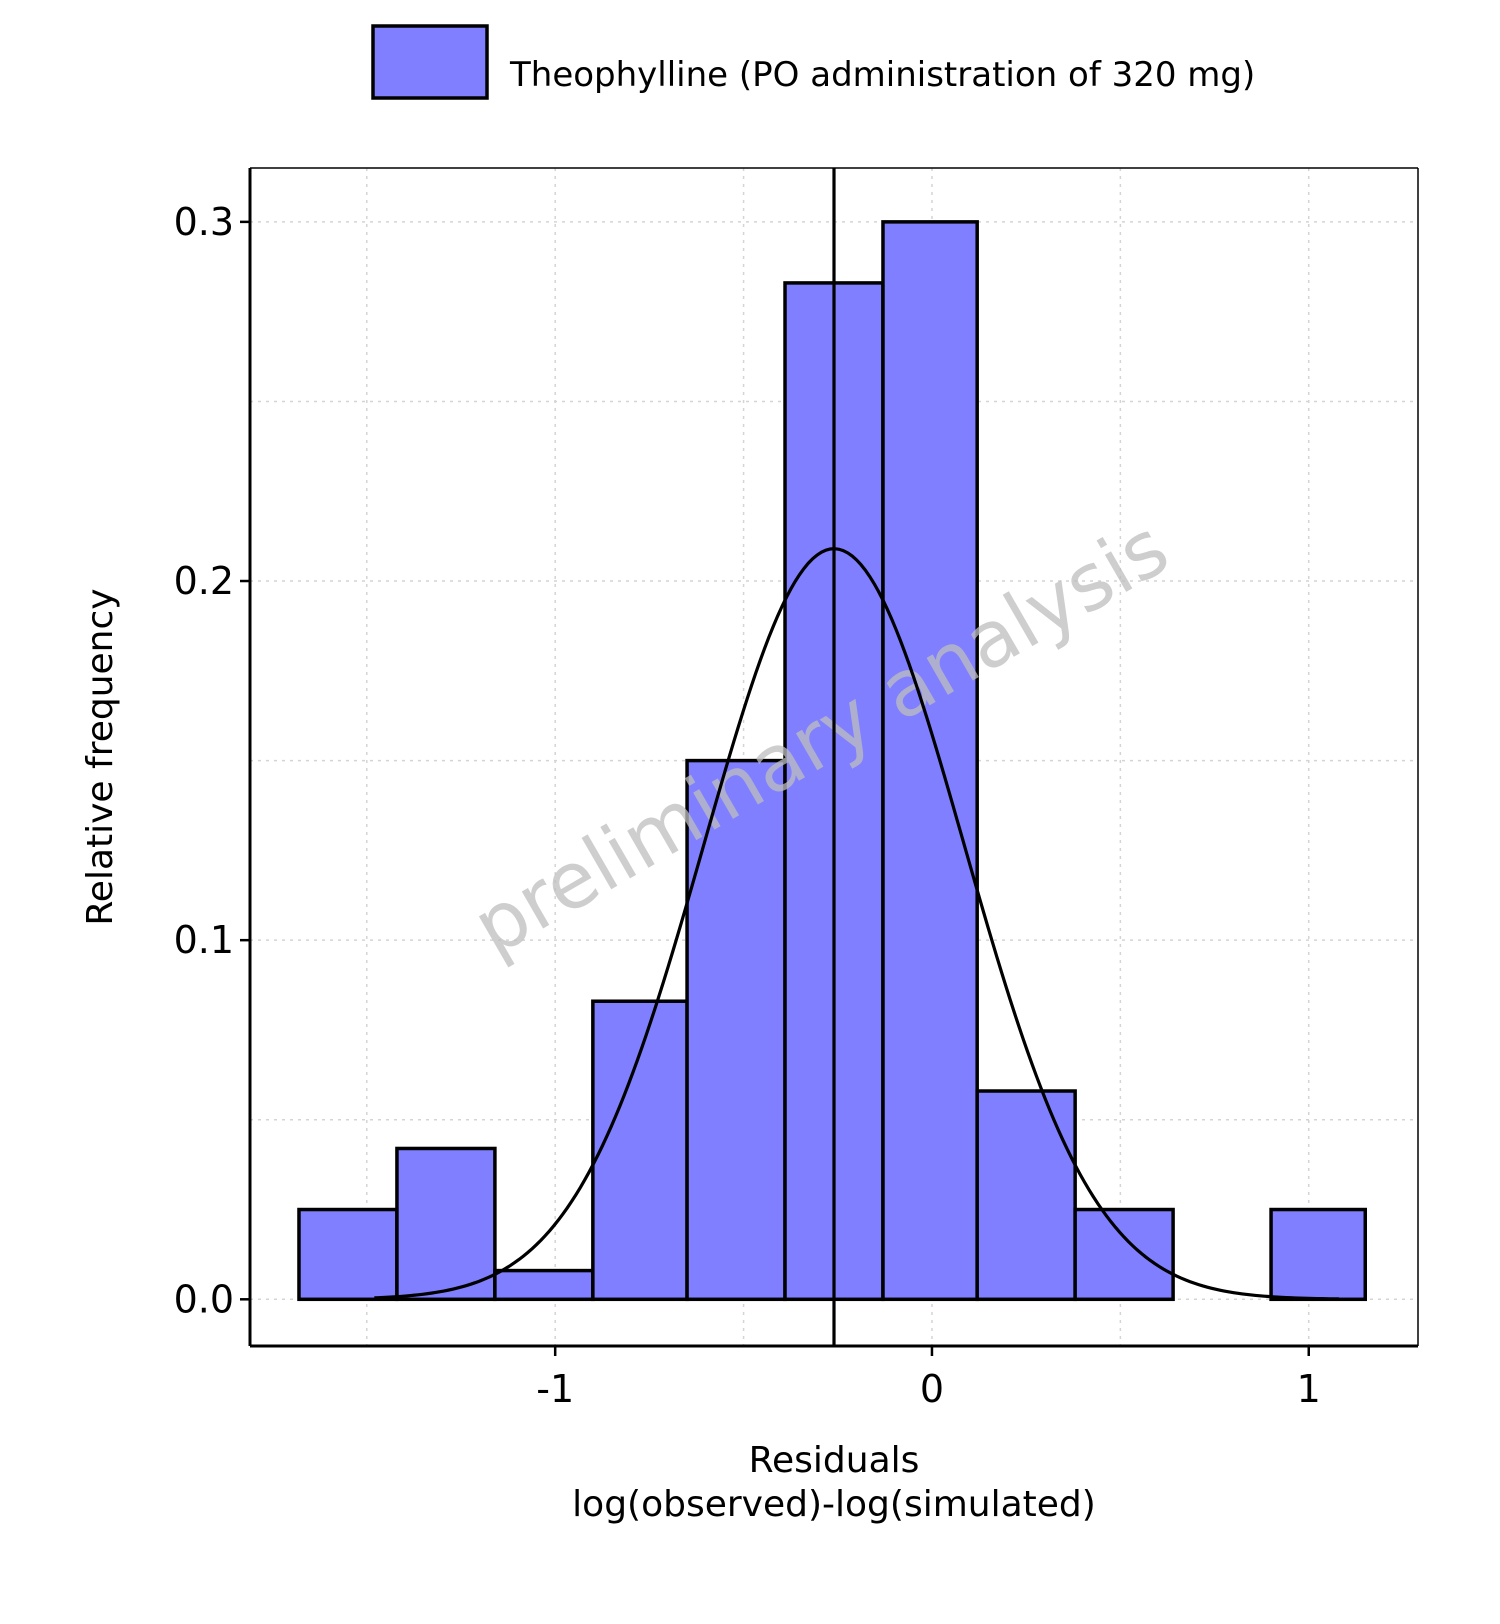  What do you see at coordinates (204, 222) in the screenshot?
I see `y-tick-label: 0.3` at bounding box center [204, 222].